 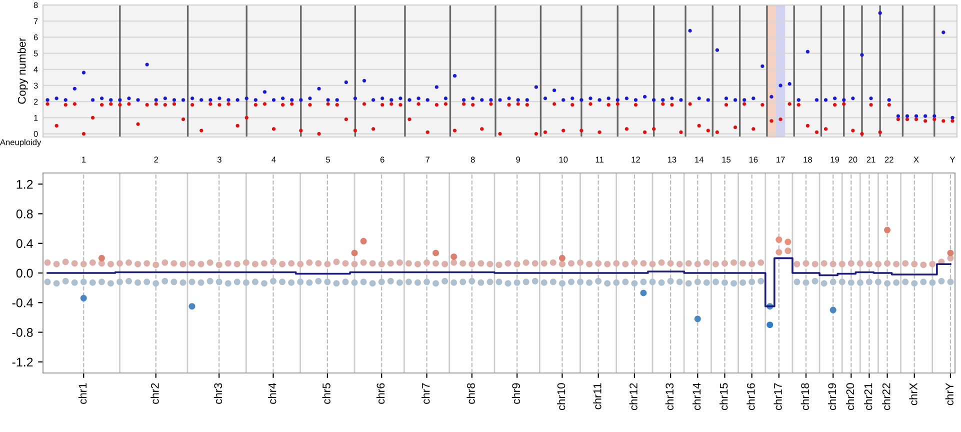 I want to click on x-tick-label: chr11, so click(x=597, y=396).